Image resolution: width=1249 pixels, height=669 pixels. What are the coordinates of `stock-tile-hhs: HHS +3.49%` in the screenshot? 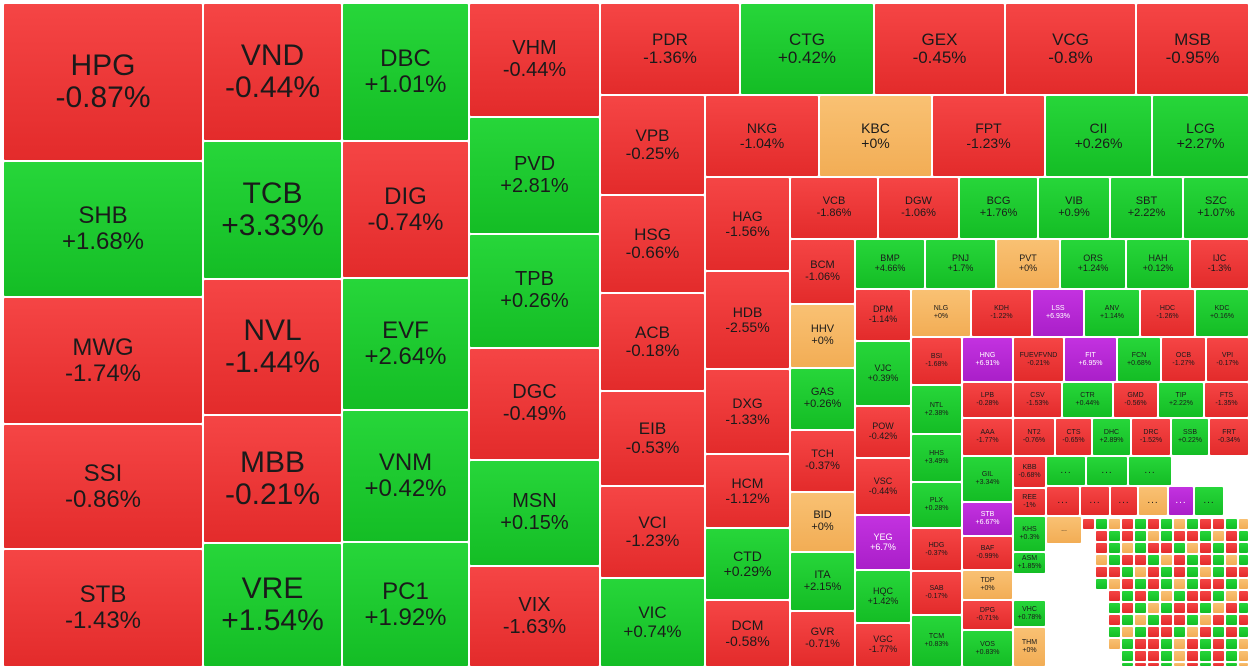 It's located at (936, 458).